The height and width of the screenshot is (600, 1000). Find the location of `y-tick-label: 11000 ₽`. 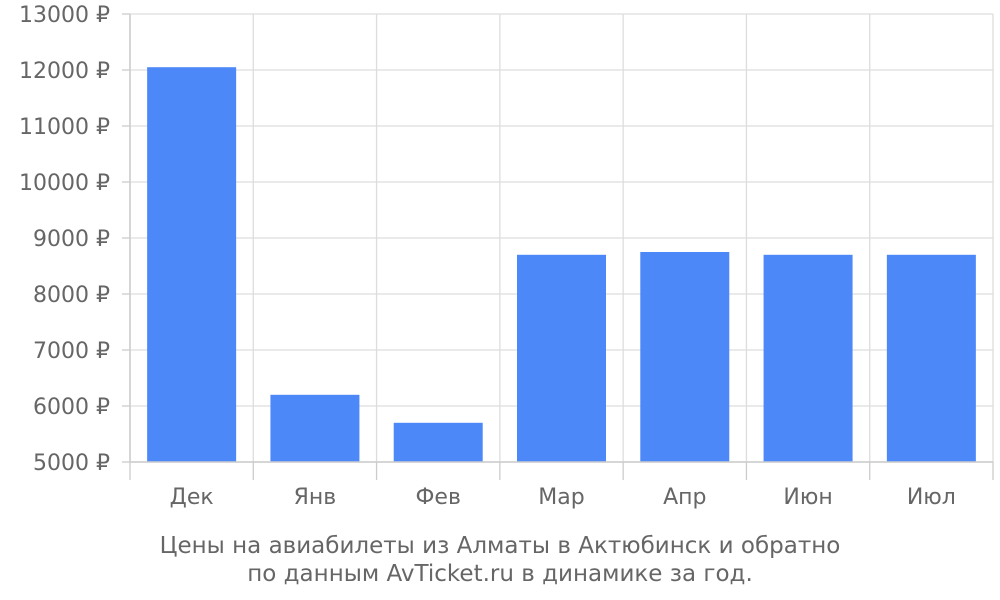

y-tick-label: 11000 ₽ is located at coordinates (64, 127).